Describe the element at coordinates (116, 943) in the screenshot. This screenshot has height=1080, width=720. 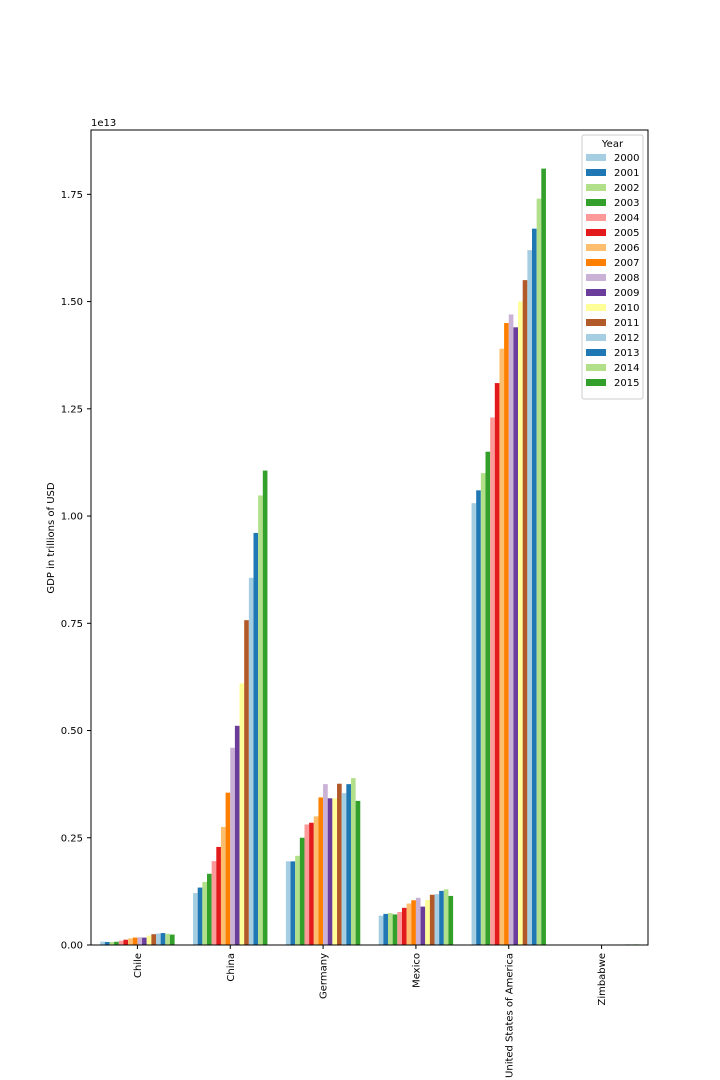
I see `bar-chile-2003` at that location.